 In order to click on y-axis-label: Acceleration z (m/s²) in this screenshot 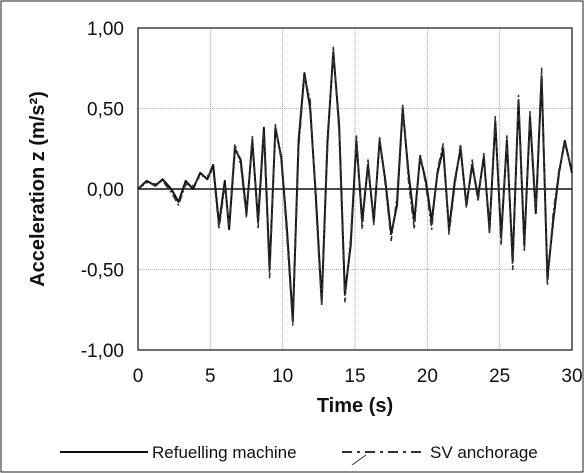, I will do `click(38, 189)`.